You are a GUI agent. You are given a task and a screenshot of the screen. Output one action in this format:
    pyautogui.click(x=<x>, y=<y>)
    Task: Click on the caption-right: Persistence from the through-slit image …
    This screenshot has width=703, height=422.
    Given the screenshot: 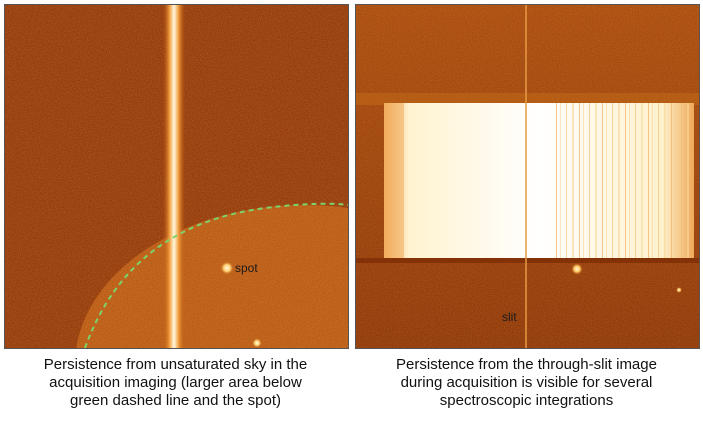 What is the action you would take?
    pyautogui.click(x=526, y=383)
    